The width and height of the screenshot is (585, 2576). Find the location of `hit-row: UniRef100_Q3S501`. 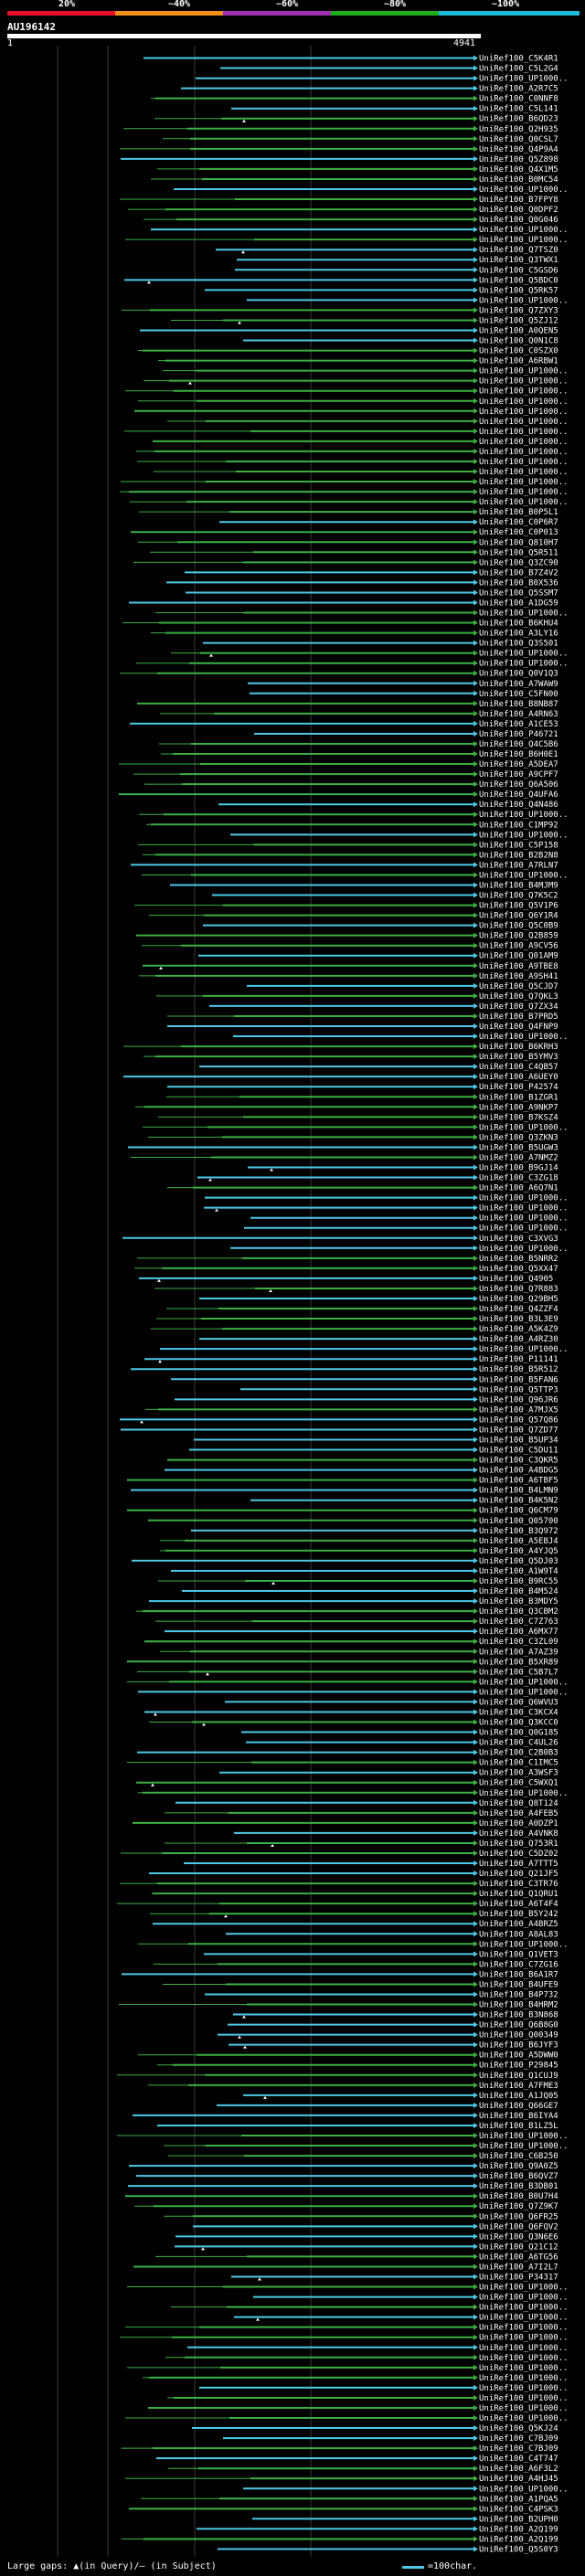

hit-row: UniRef100_Q3S501 is located at coordinates (381, 644).